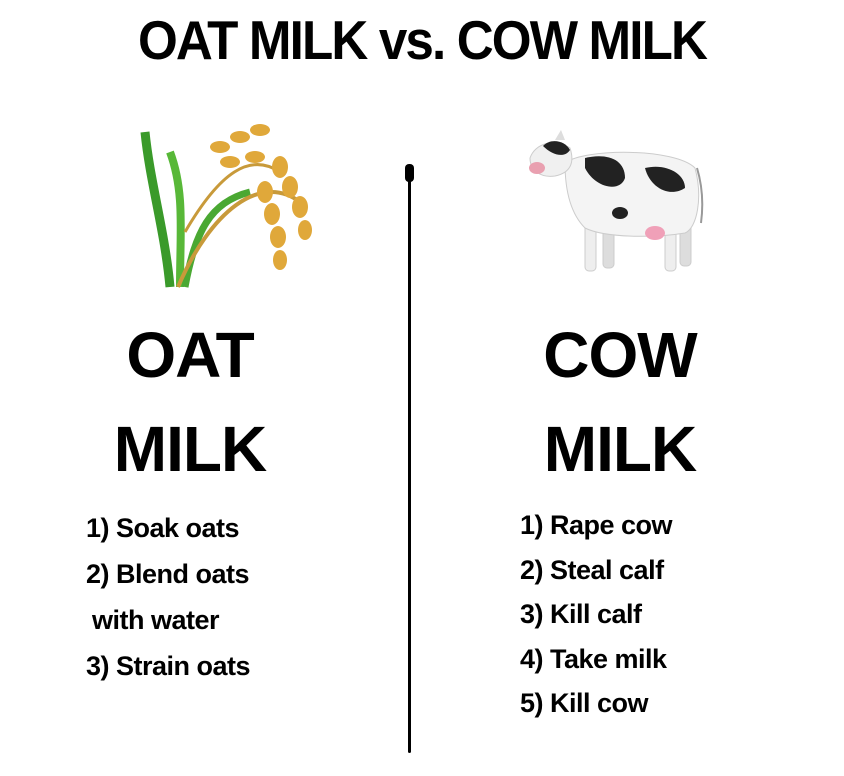  I want to click on list-item: with water, so click(156, 620).